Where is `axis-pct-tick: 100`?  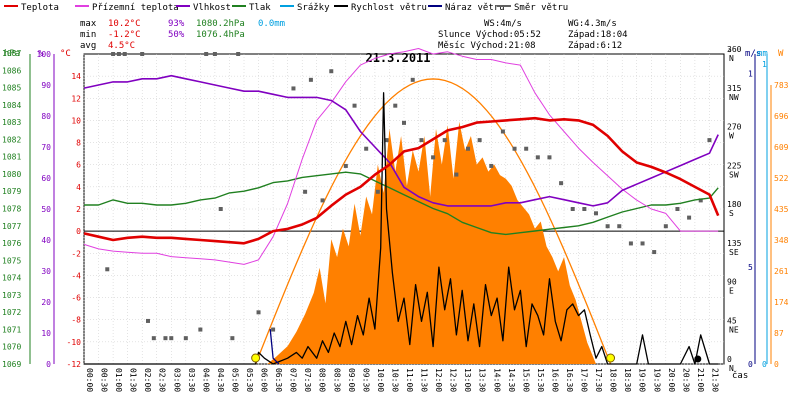
axis-pct-tick: 100 is located at coordinates (44, 54).